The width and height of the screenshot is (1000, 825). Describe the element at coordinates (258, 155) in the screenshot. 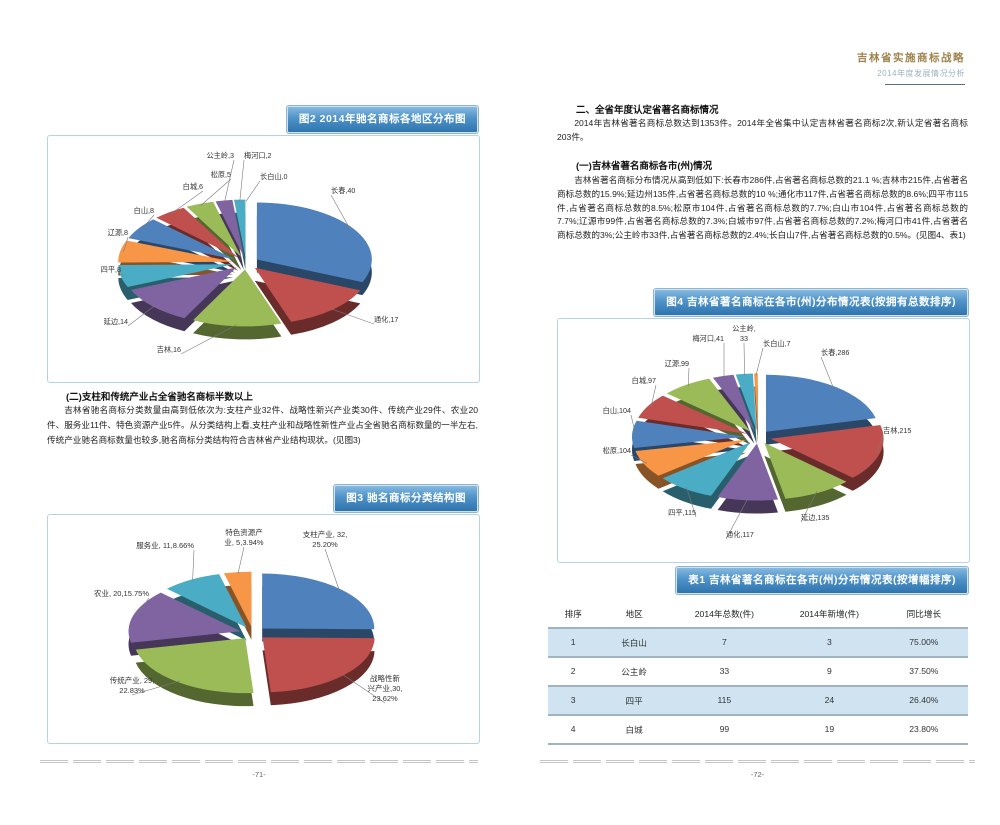

I see `pie-label: 梅河口,2` at that location.